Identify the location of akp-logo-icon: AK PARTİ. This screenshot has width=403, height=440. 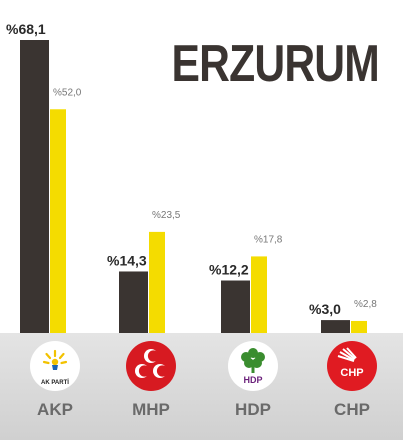
(55, 366).